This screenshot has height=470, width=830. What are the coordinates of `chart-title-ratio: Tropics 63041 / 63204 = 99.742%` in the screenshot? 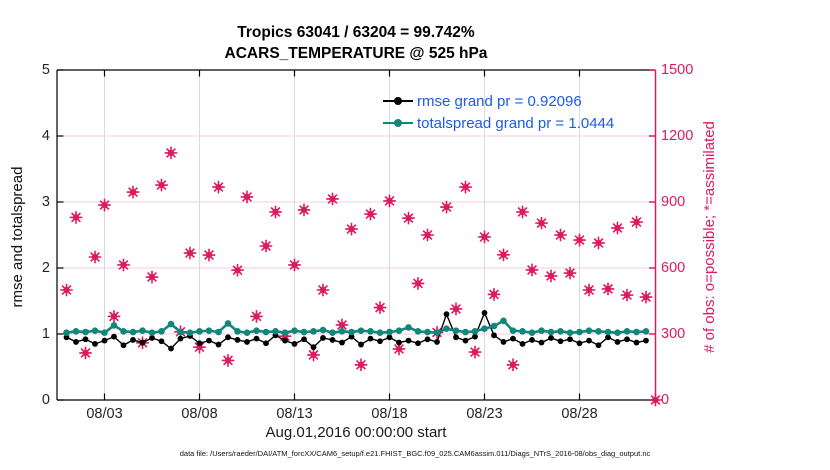 It's located at (356, 32).